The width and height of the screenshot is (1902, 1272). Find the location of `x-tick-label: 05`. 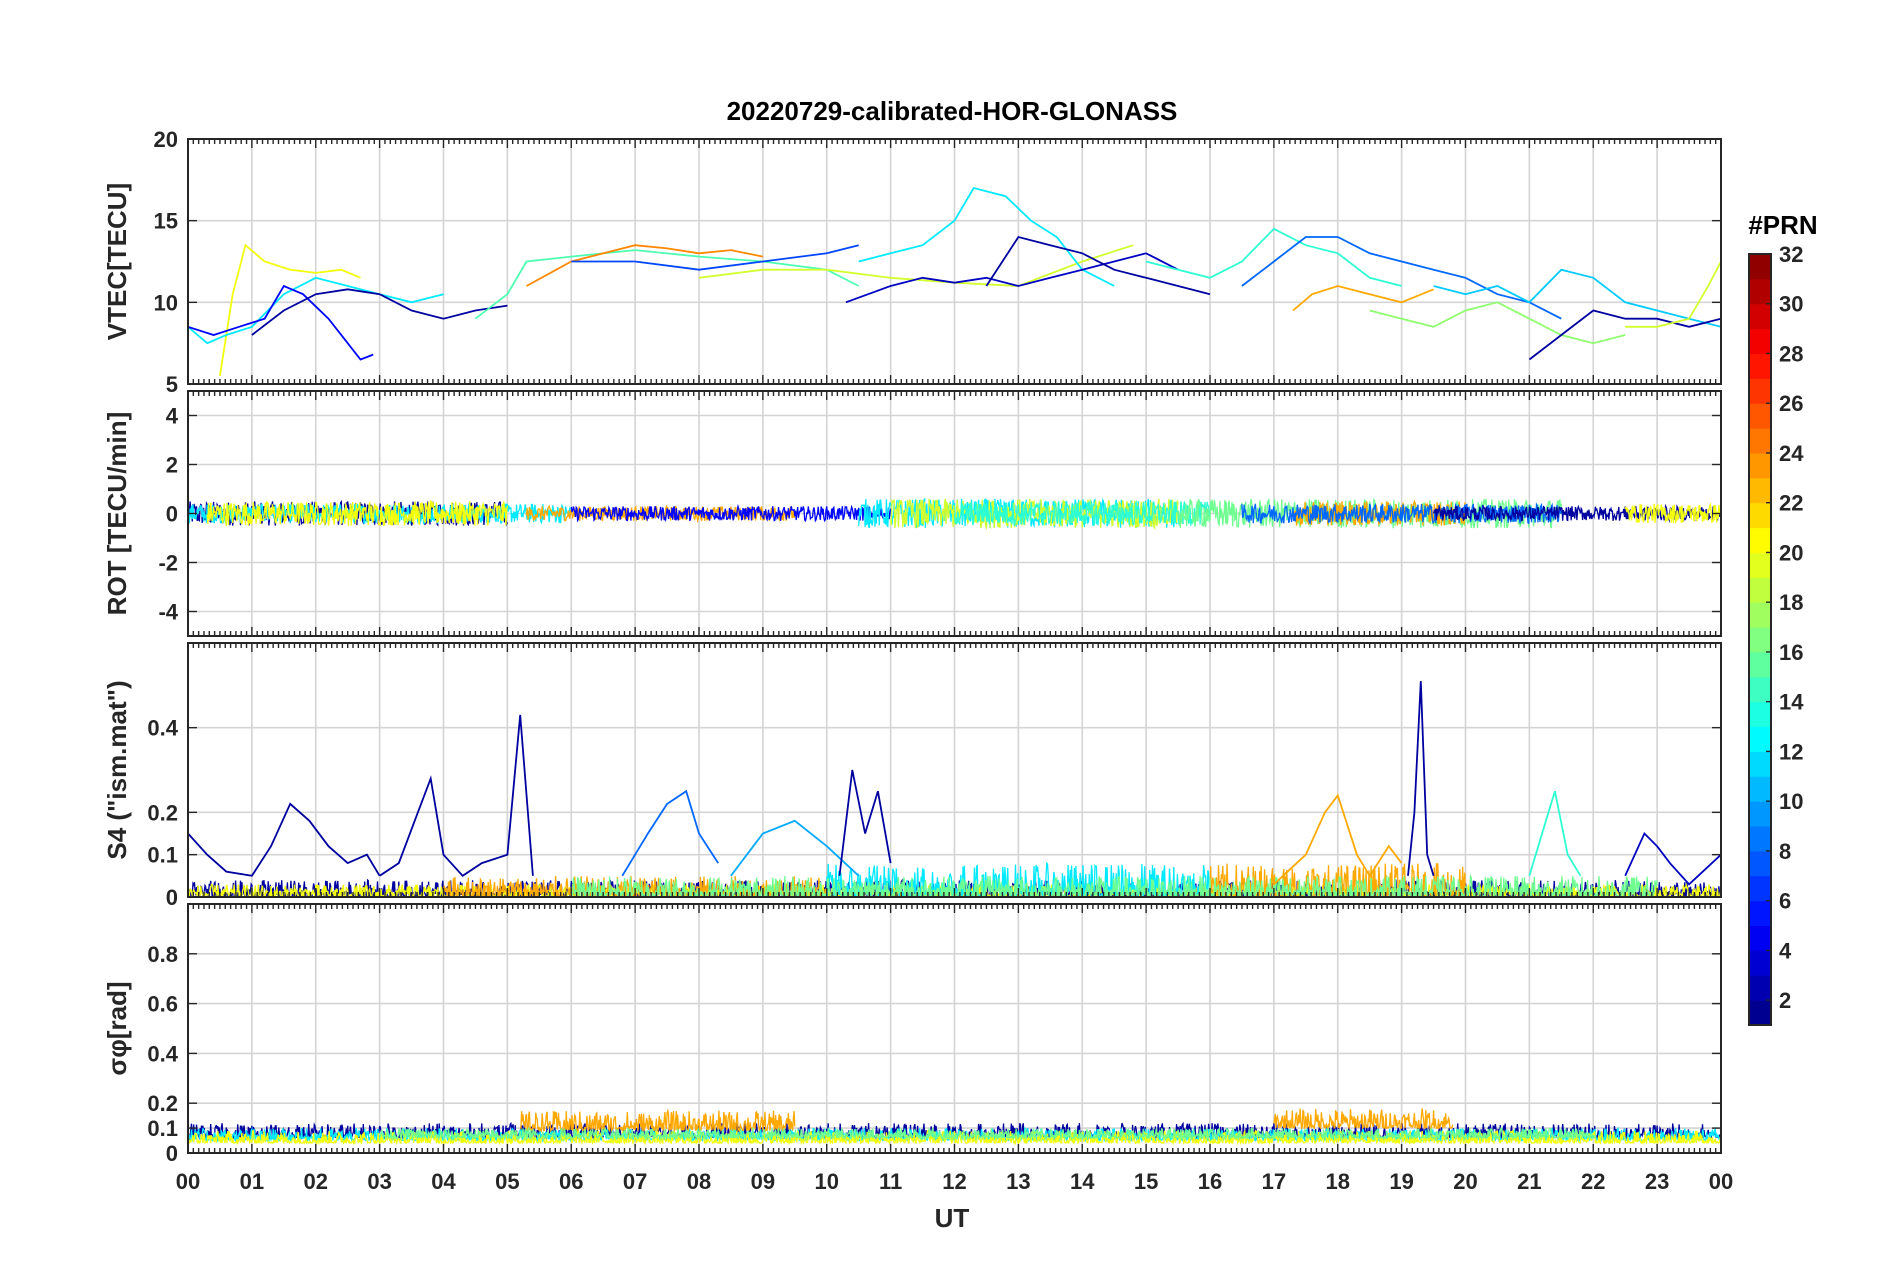

x-tick-label: 05 is located at coordinates (507, 1181).